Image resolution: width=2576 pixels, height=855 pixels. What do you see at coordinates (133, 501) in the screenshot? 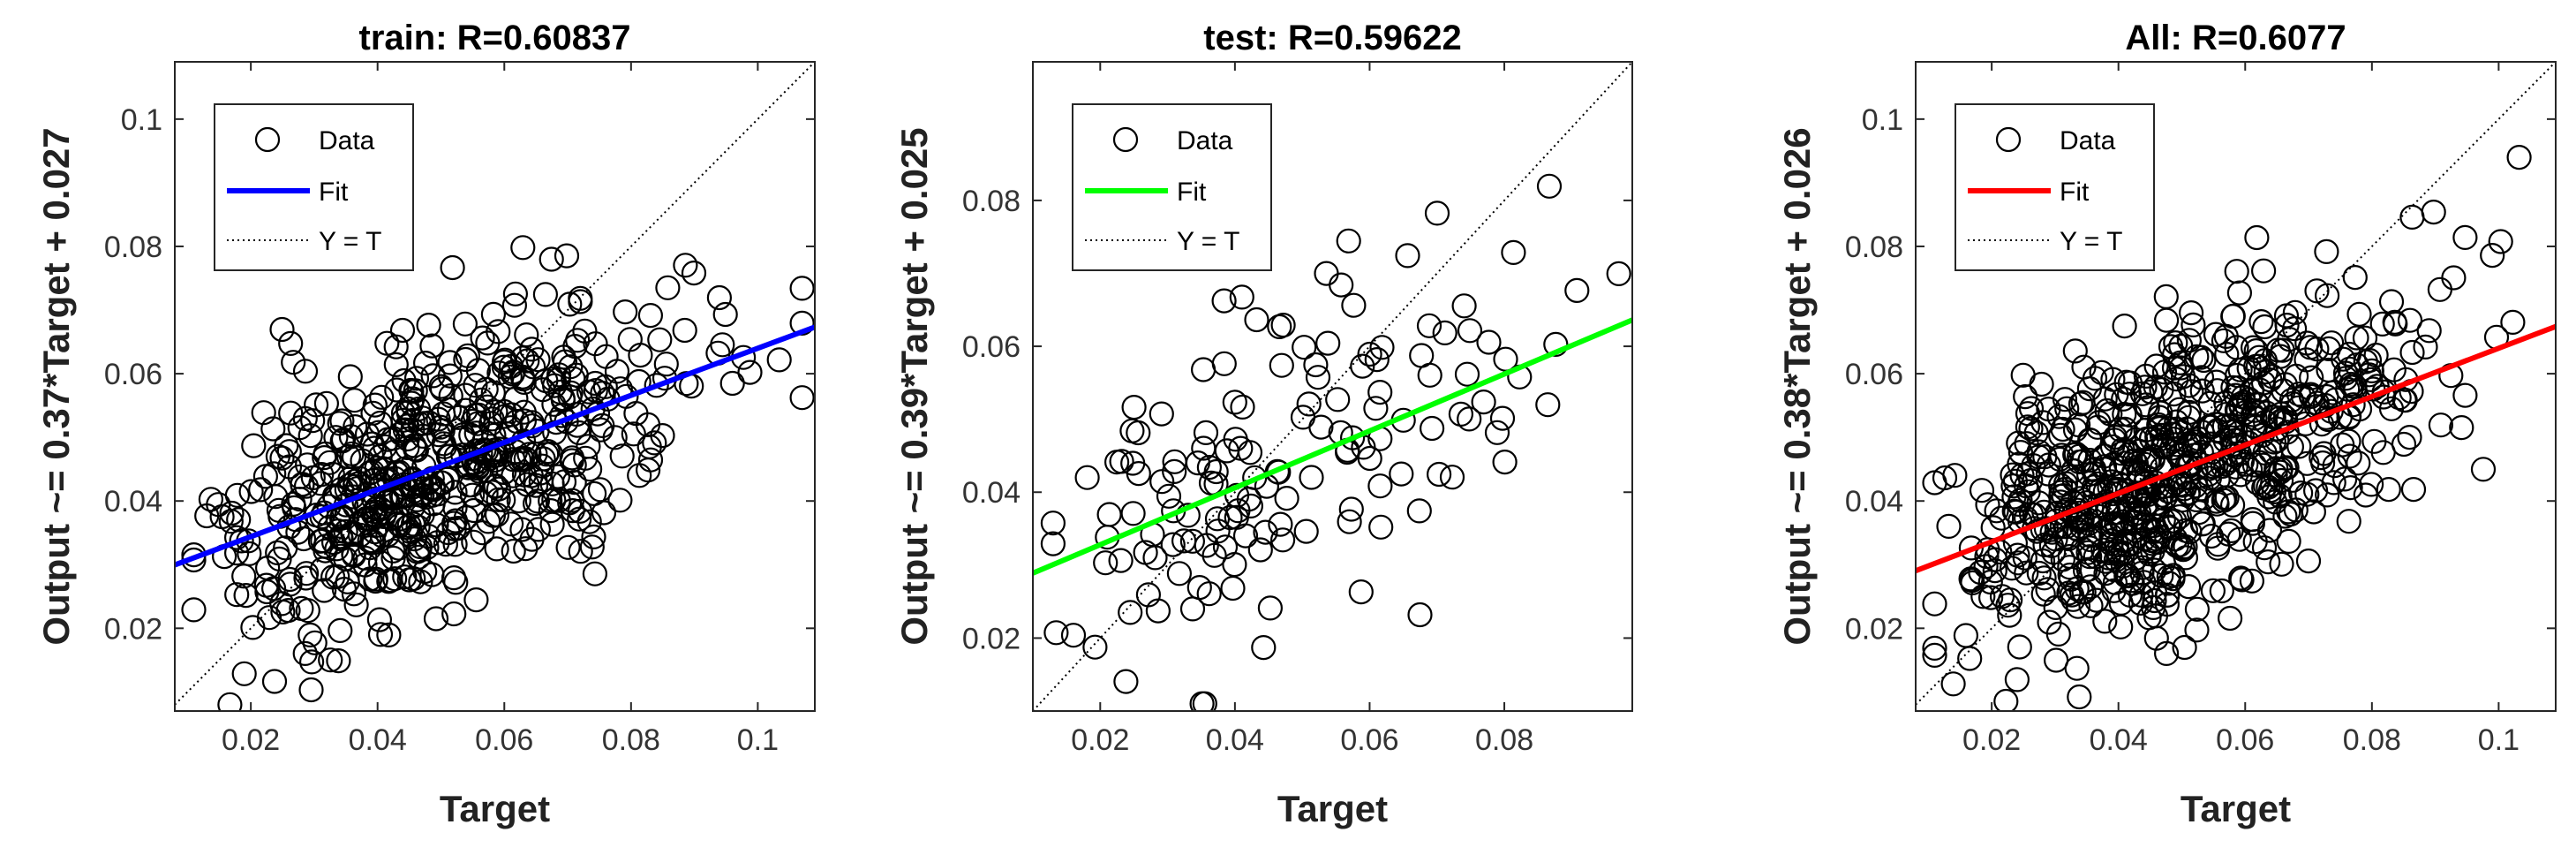
I see `y-tick-label: 0.04` at bounding box center [133, 501].